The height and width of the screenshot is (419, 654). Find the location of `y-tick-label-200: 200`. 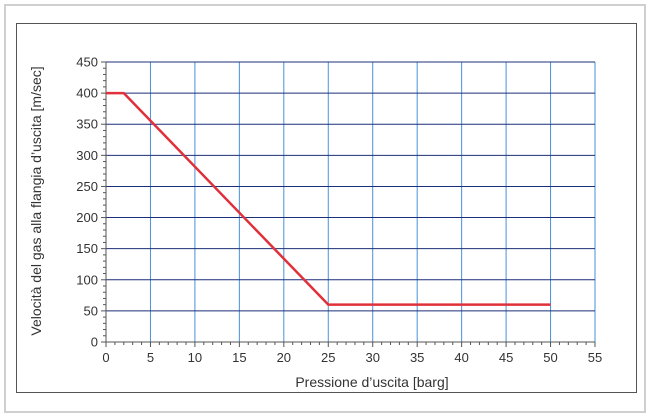

y-tick-label-200: 200 is located at coordinates (87, 217).